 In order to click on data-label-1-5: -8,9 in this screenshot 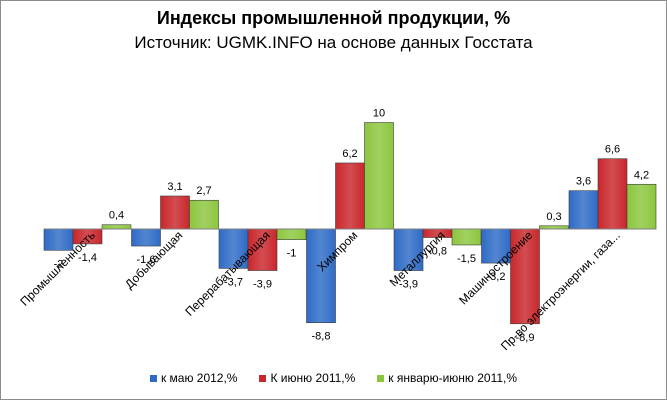, I will do `click(525, 338)`.